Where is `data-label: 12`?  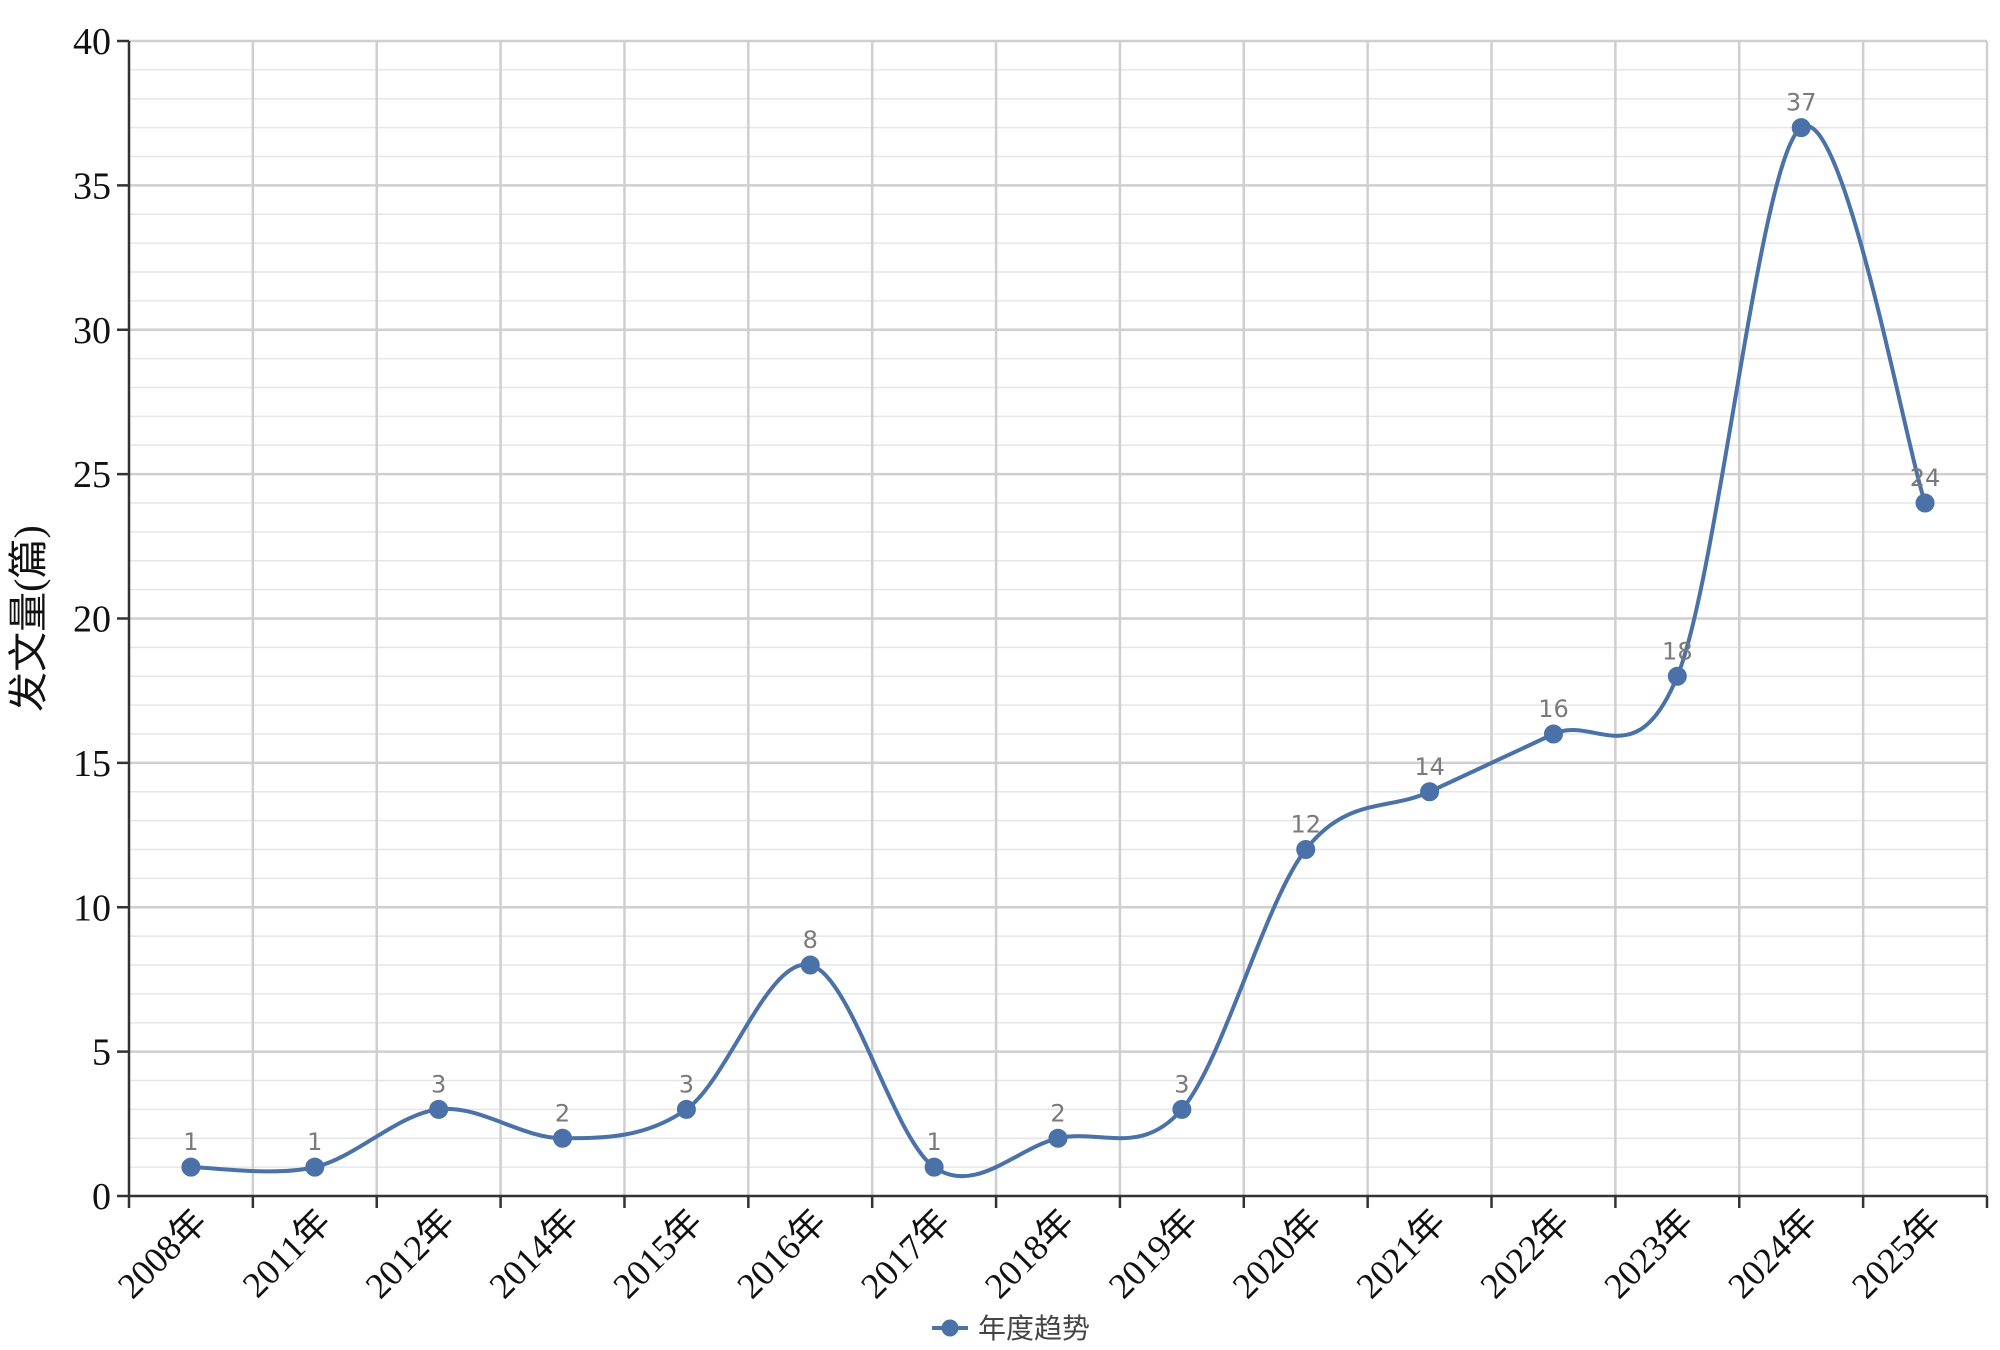 data-label: 12 is located at coordinates (1305, 825).